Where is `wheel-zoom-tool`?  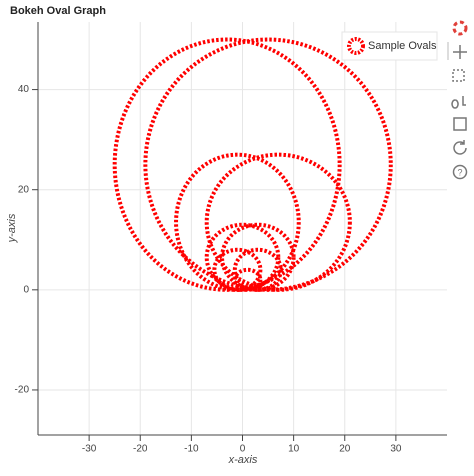 wheel-zoom-tool is located at coordinates (458, 102).